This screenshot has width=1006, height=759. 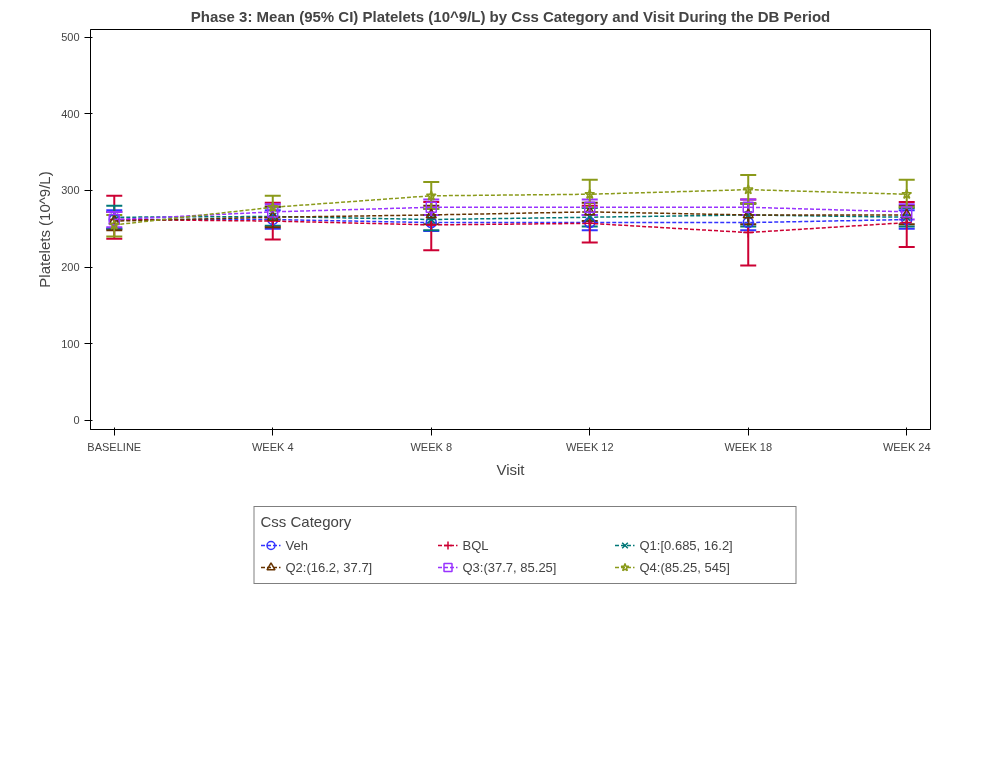 What do you see at coordinates (476, 545) in the screenshot?
I see `legend-label: BQL` at bounding box center [476, 545].